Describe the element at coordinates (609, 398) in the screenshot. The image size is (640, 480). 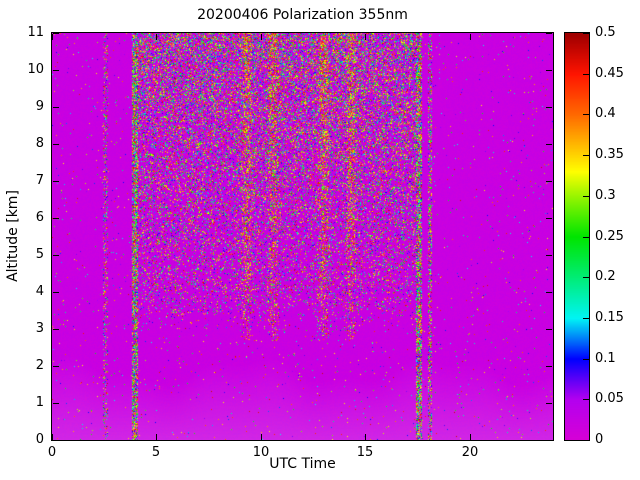
I see `colorbar-tick-label: 0.05` at that location.